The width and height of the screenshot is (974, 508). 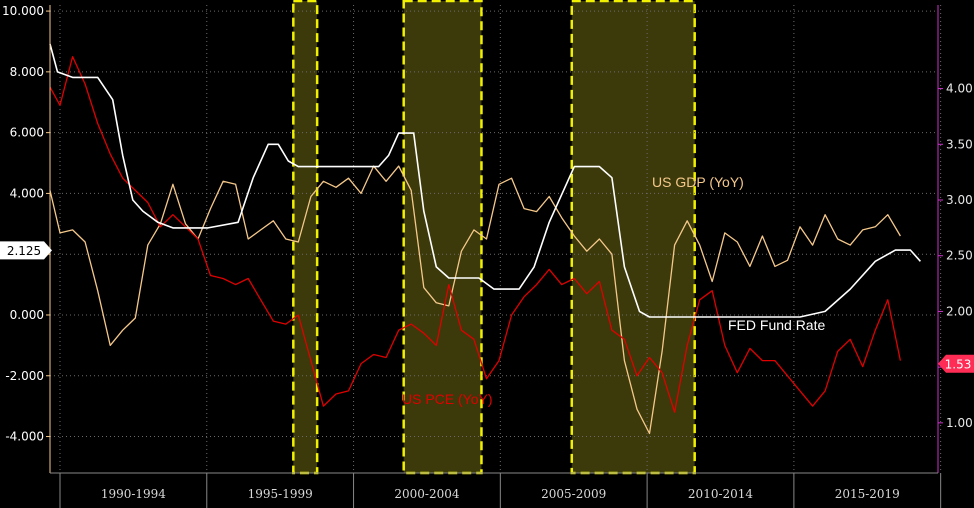 I want to click on pce-annotation: US PCE (YoY), so click(x=447, y=399).